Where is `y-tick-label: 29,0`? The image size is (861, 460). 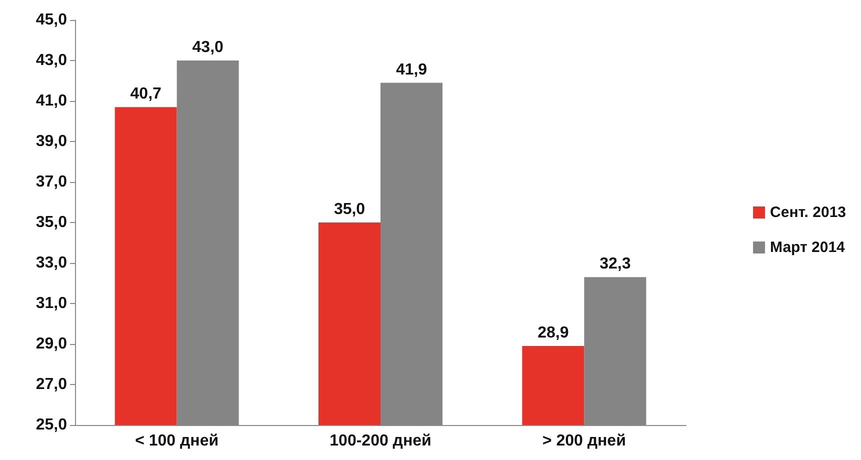
y-tick-label: 29,0 is located at coordinates (52, 344).